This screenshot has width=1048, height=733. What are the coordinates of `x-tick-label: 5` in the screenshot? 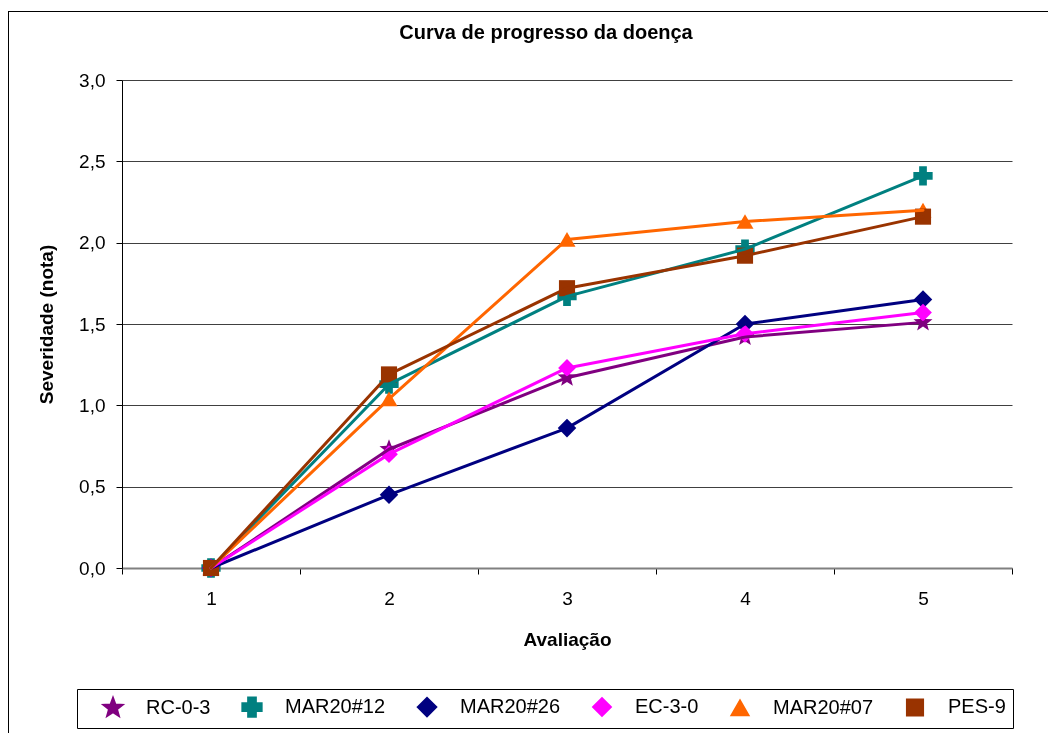 It's located at (923, 598).